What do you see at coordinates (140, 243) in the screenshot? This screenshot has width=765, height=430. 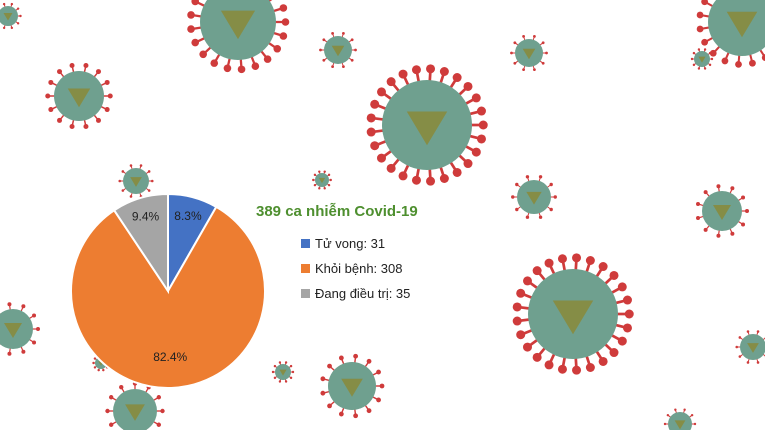 I see `pie-slice-in-treatment` at bounding box center [140, 243].